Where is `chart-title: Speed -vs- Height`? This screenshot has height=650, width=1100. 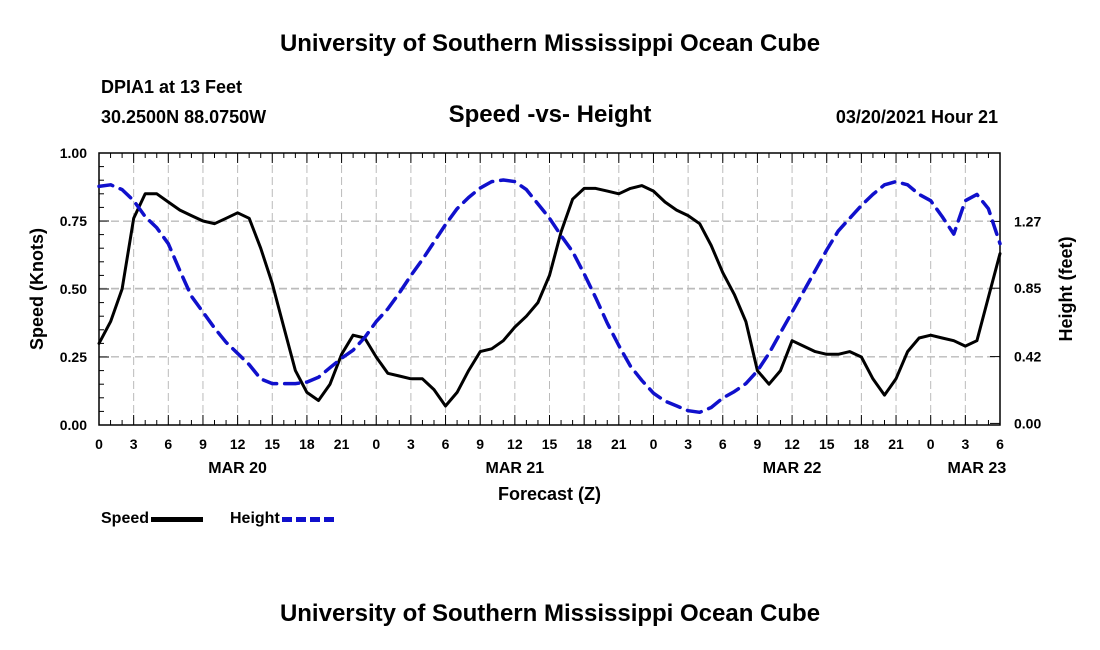 chart-title: Speed -vs- Height is located at coordinates (550, 114).